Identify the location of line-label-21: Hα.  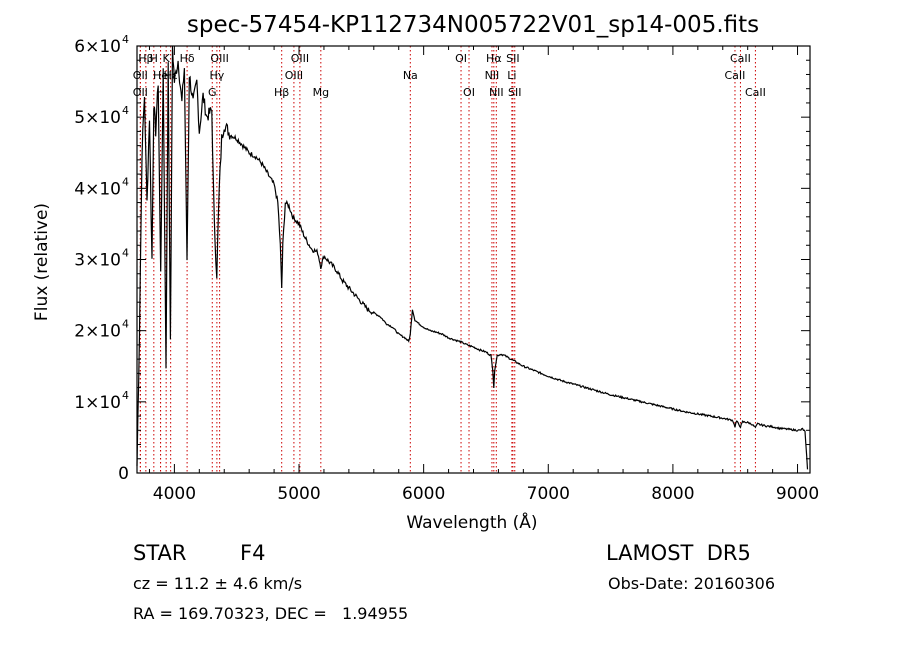
(494, 58).